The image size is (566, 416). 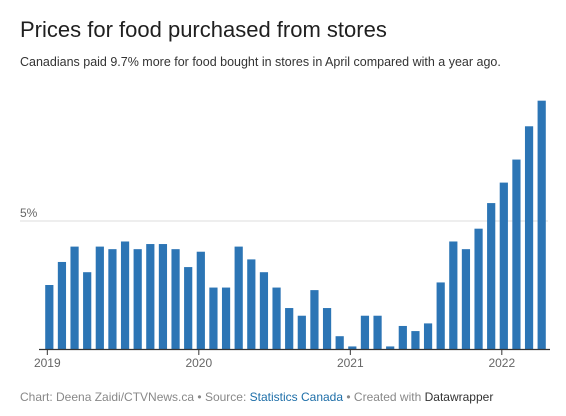 What do you see at coordinates (203, 29) in the screenshot?
I see `chart-title: Prices for food purchased from stores` at bounding box center [203, 29].